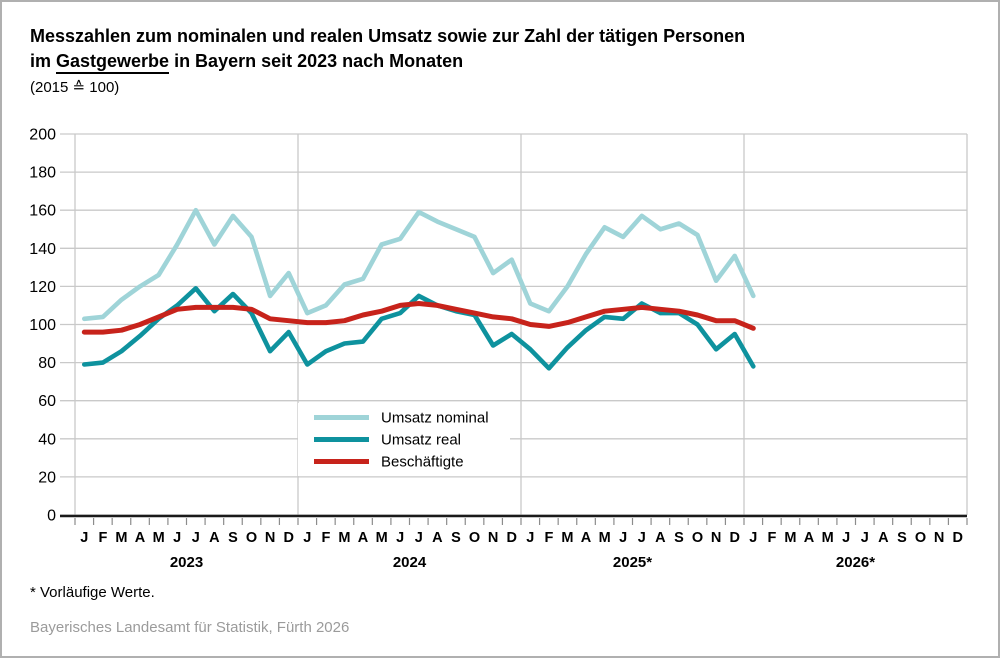 Image resolution: width=1000 pixels, height=658 pixels. I want to click on y-tick-label-180: 180, so click(42, 173).